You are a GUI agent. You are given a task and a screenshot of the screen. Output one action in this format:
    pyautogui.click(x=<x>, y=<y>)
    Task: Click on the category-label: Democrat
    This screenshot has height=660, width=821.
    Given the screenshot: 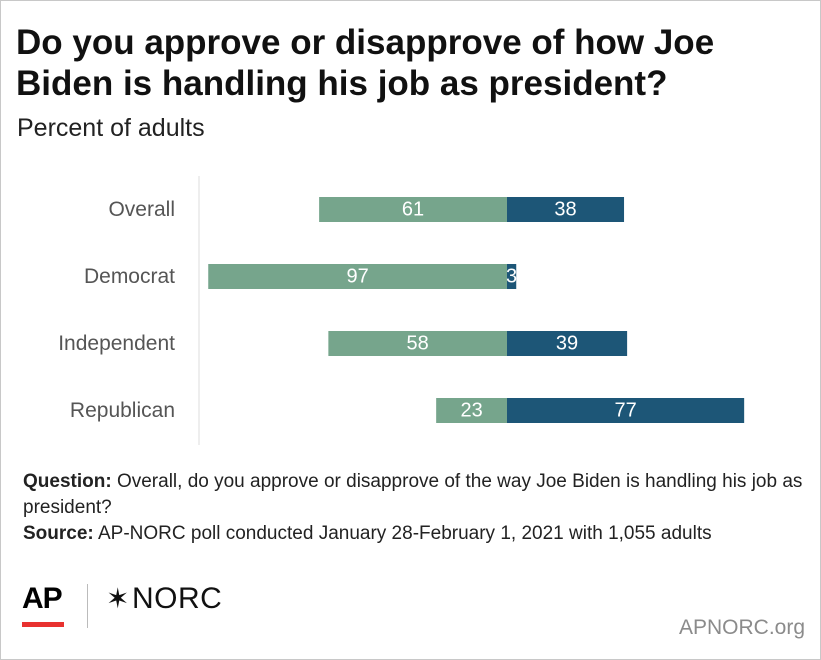 What is the action you would take?
    pyautogui.click(x=129, y=276)
    